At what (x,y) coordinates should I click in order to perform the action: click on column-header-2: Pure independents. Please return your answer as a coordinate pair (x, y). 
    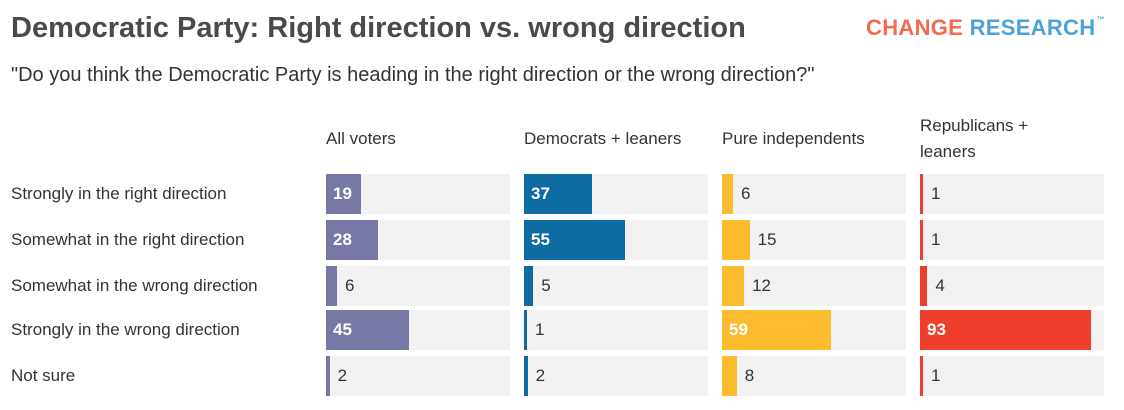
    Looking at the image, I should click on (793, 138).